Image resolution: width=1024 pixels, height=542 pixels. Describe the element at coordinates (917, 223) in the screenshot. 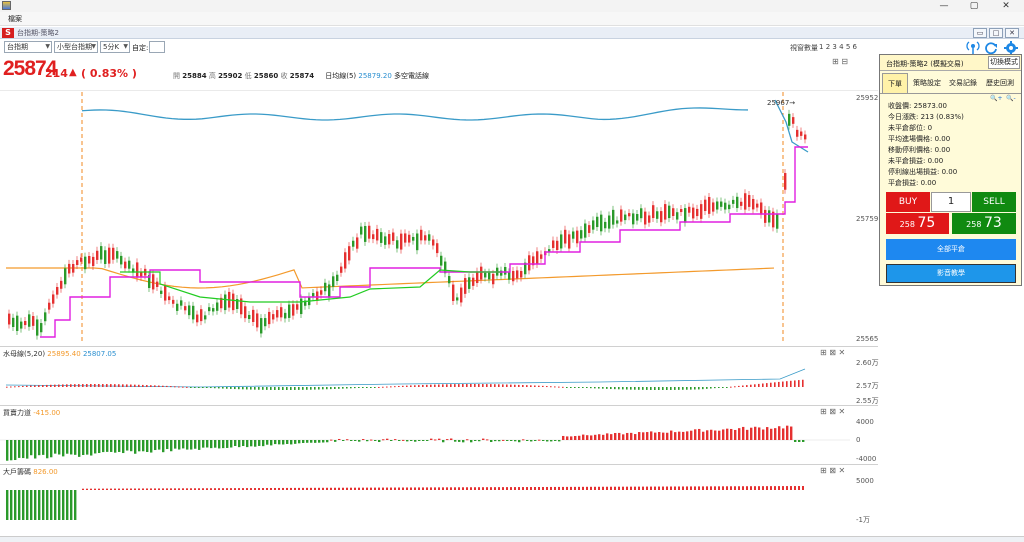

I see `bid-price-button: 258 75` at that location.